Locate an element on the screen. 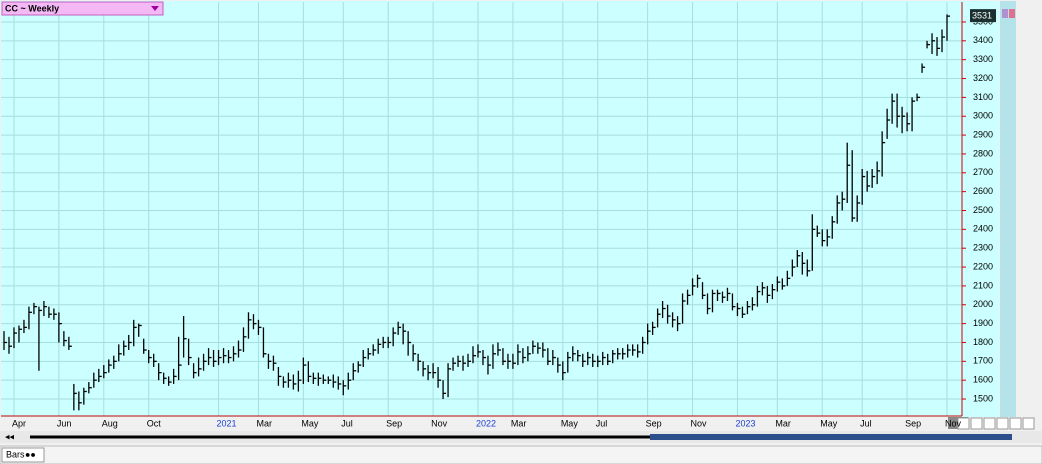  tab-label: Bars is located at coordinates (15, 454).